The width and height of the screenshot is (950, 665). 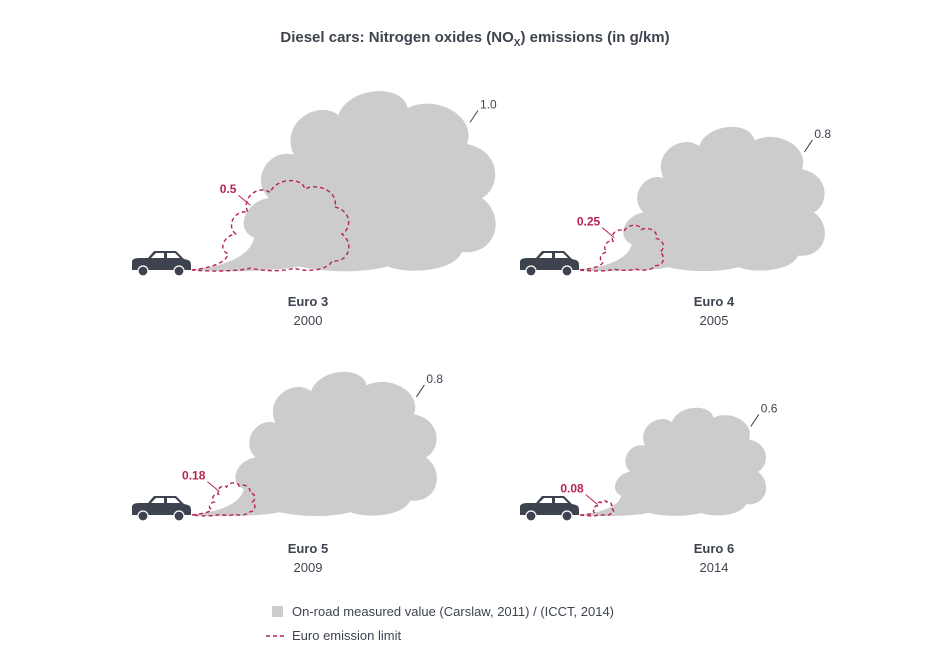 I want to click on panel-euro-6: 0.6 0.08 Euro 6 2014, so click(x=649, y=488).